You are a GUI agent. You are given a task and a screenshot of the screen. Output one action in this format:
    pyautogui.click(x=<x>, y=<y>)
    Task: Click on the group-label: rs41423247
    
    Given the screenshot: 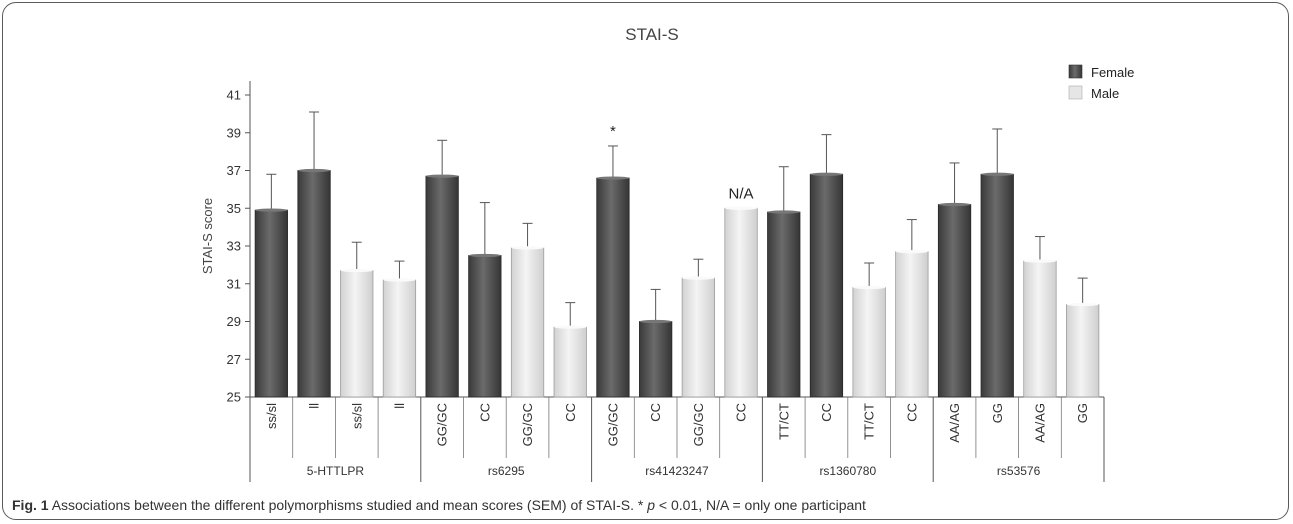 What is the action you would take?
    pyautogui.click(x=677, y=471)
    